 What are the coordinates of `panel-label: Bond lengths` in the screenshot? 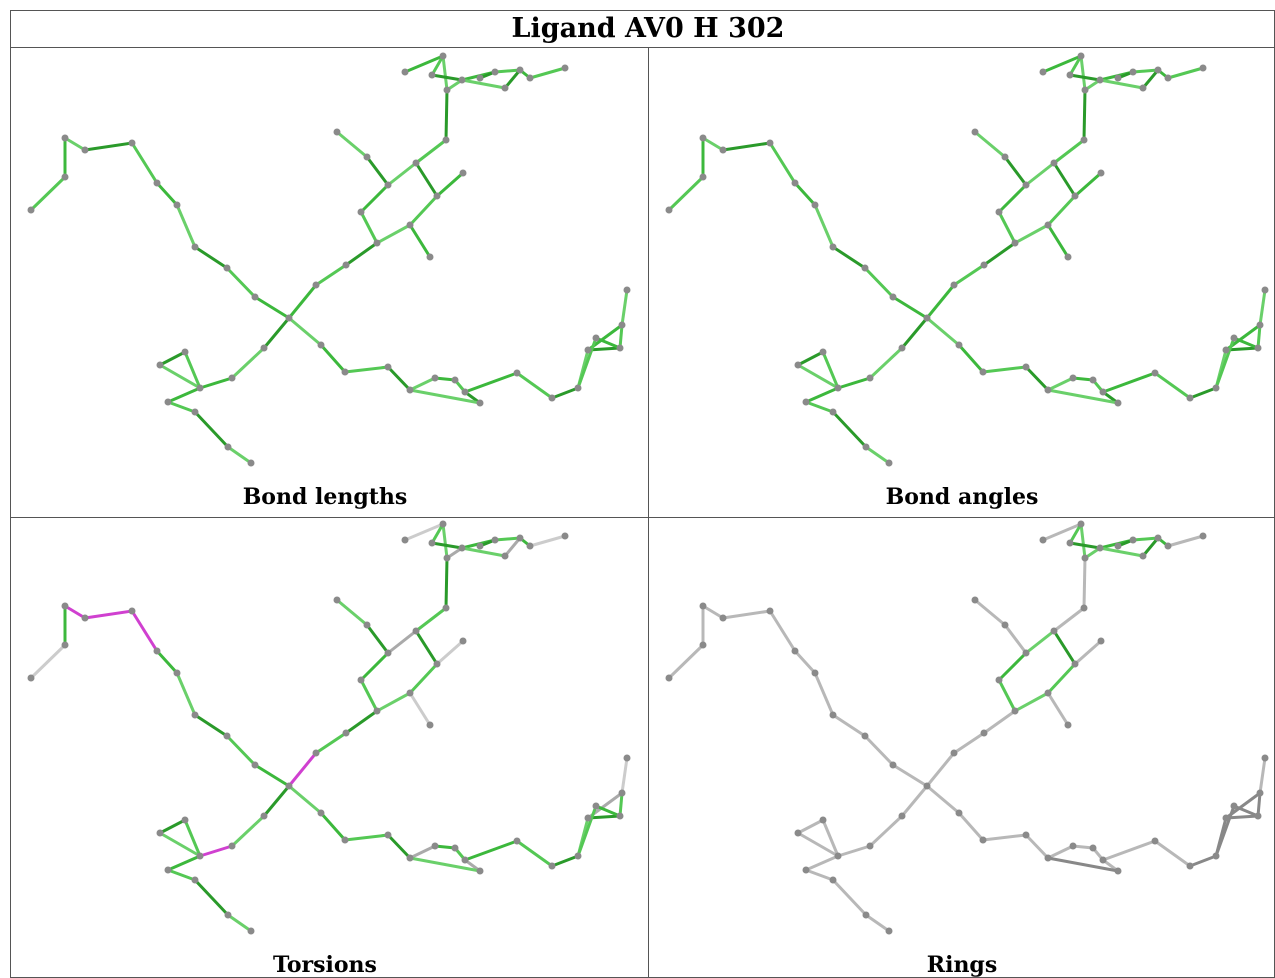 It's located at (325, 497).